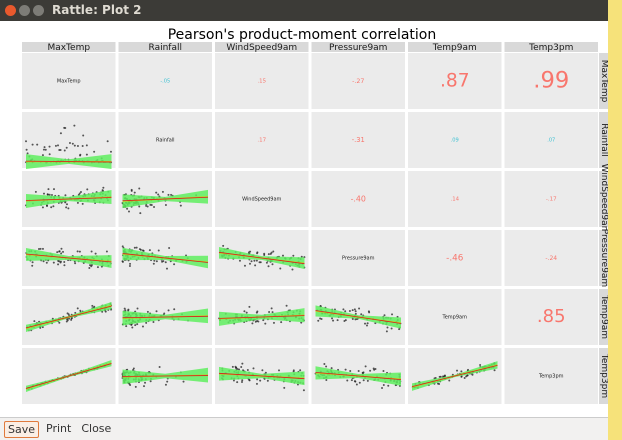  I want to click on button: Save, so click(22, 429).